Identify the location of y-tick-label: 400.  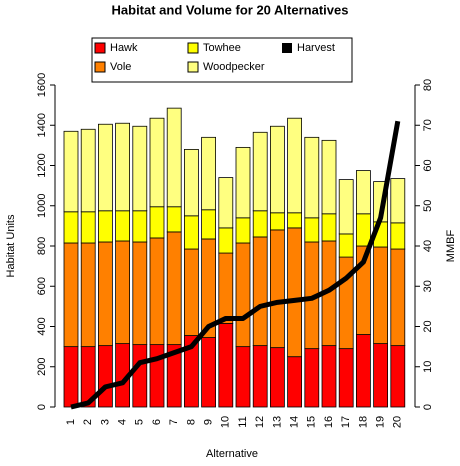
(42, 326).